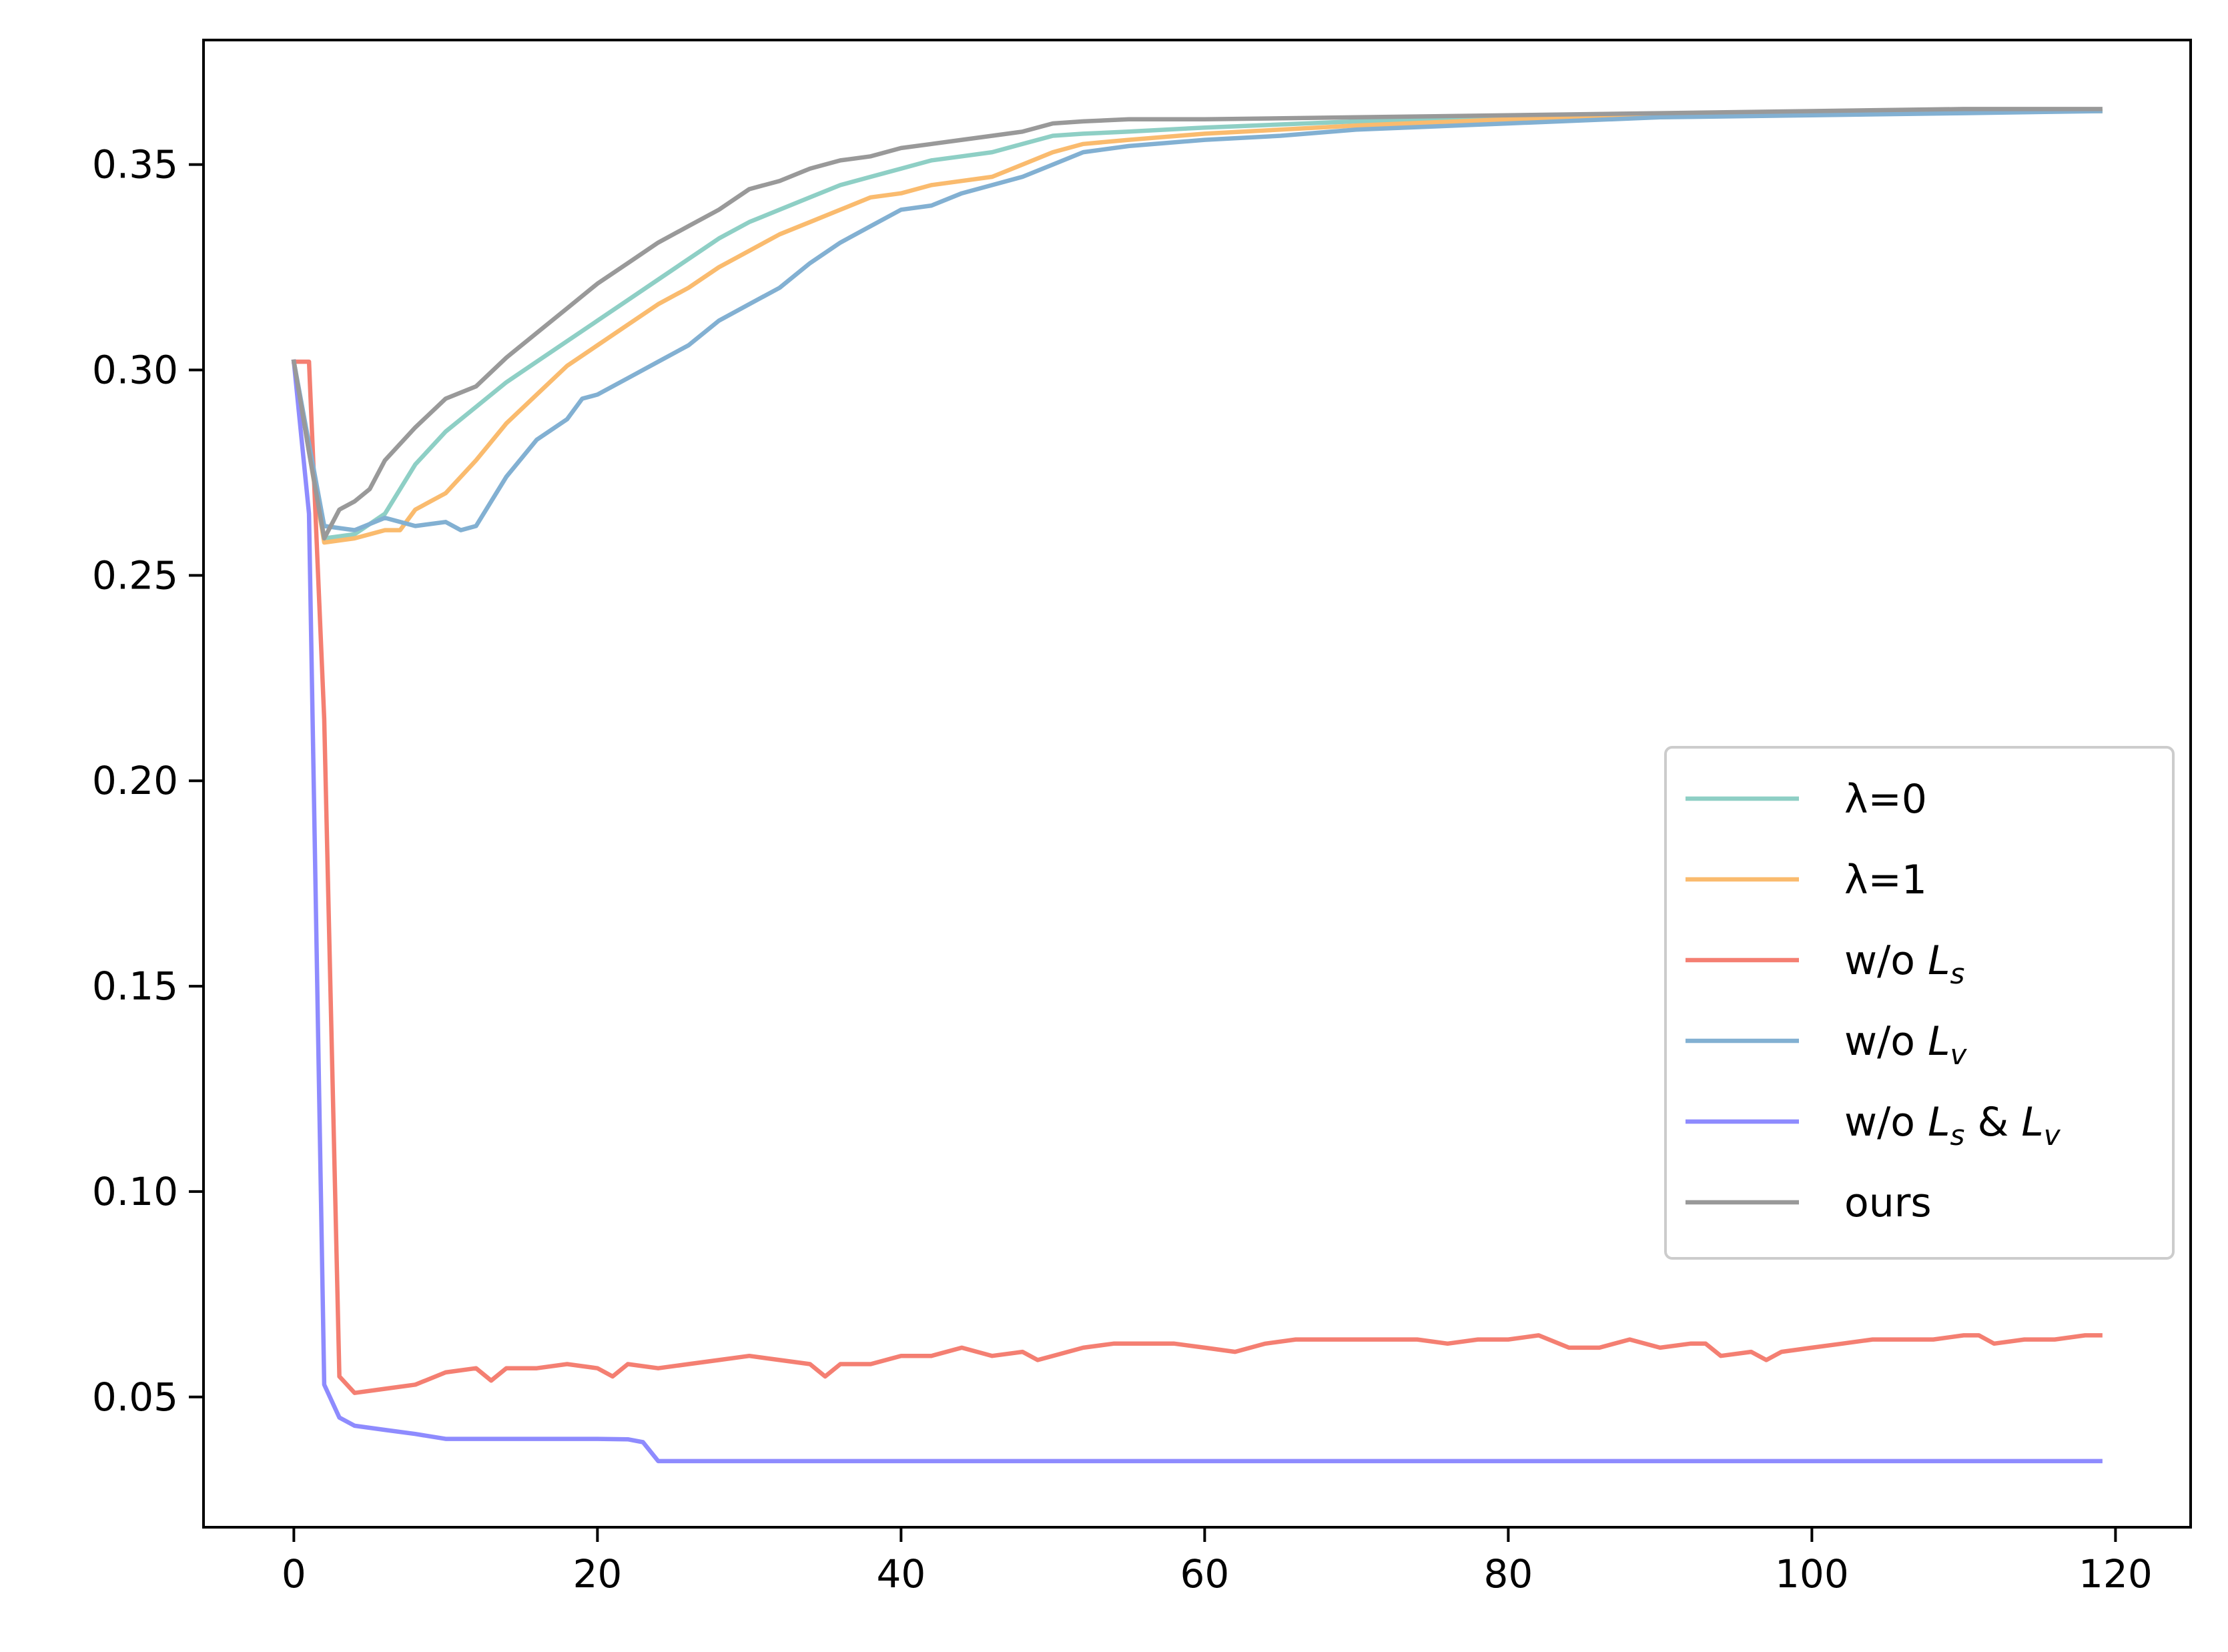  Describe the element at coordinates (900, 1574) in the screenshot. I see `x-tick-label: 40` at that location.